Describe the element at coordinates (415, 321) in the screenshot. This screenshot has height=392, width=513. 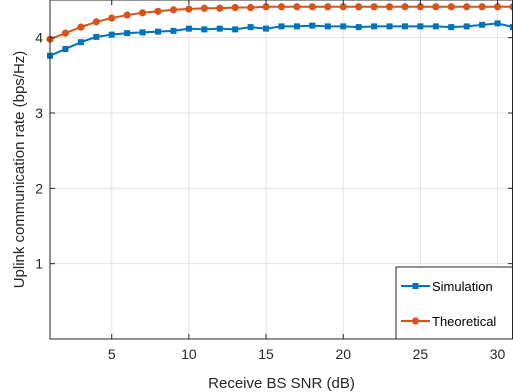
I see `legend-marker-circle` at that location.